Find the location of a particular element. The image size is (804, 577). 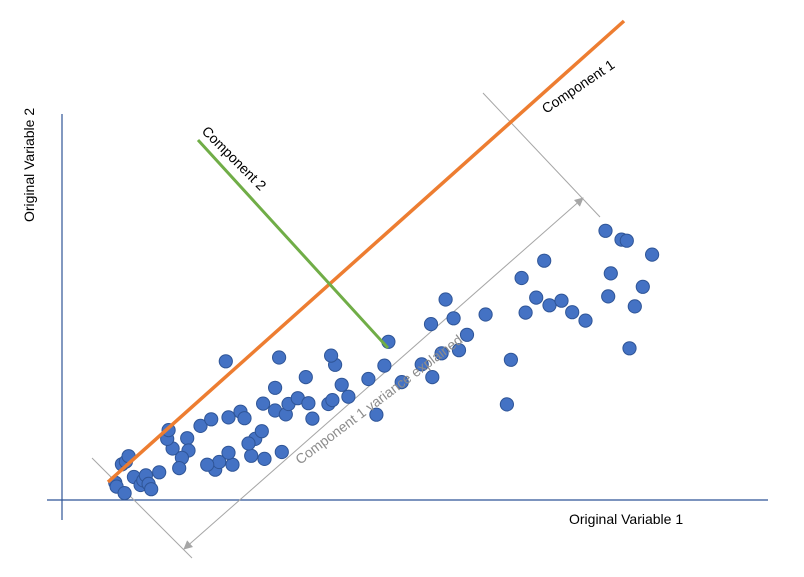

x-axis-label: Original Variable 1 is located at coordinates (626, 519).